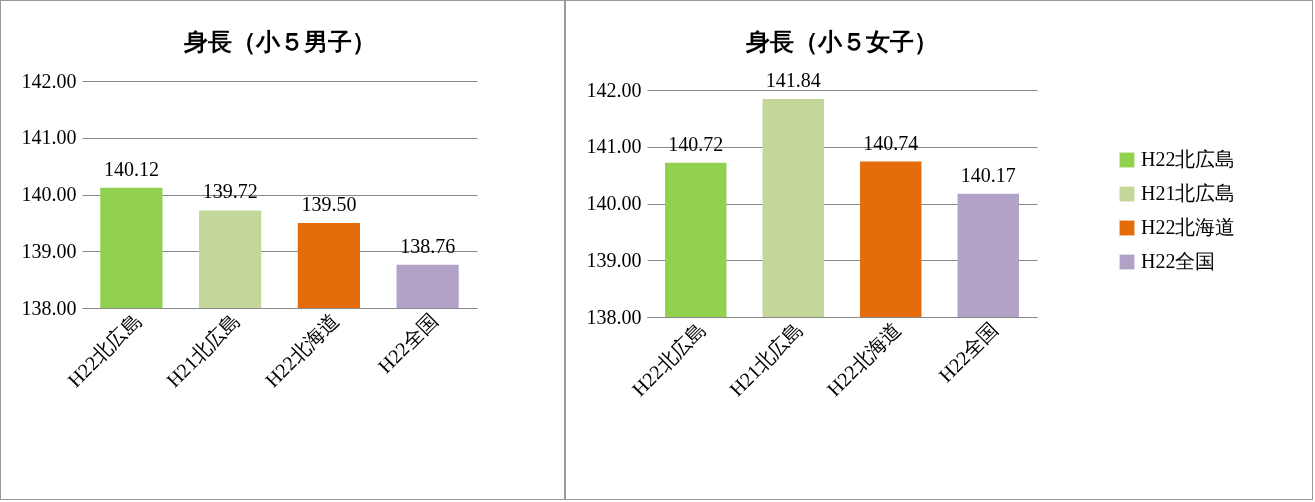 This screenshot has height=502, width=1315. What do you see at coordinates (131, 168) in the screenshot?
I see `data-label: 140.12` at bounding box center [131, 168].